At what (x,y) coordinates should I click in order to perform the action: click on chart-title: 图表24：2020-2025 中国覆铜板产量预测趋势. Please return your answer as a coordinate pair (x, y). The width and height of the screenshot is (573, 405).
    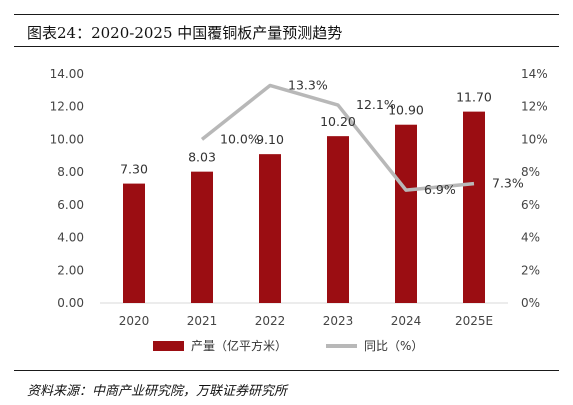
    Looking at the image, I should click on (185, 33).